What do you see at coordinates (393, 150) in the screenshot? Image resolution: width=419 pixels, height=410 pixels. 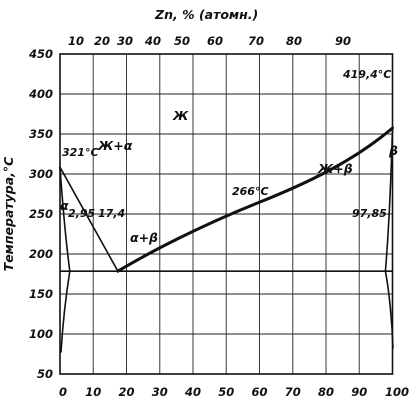 I see `region-beta: β` at bounding box center [393, 150].